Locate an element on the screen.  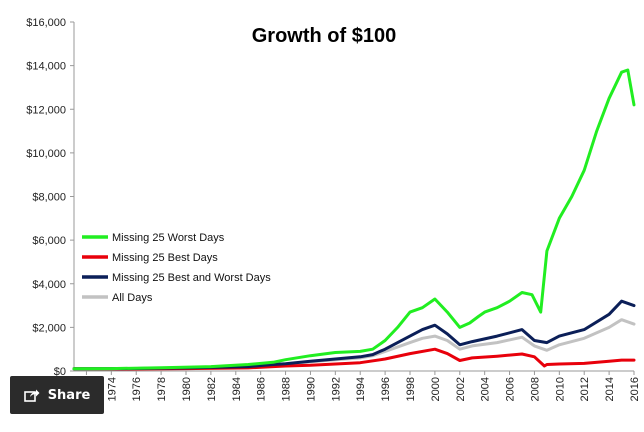
y-tick-label: $12,000 is located at coordinates (46, 110).